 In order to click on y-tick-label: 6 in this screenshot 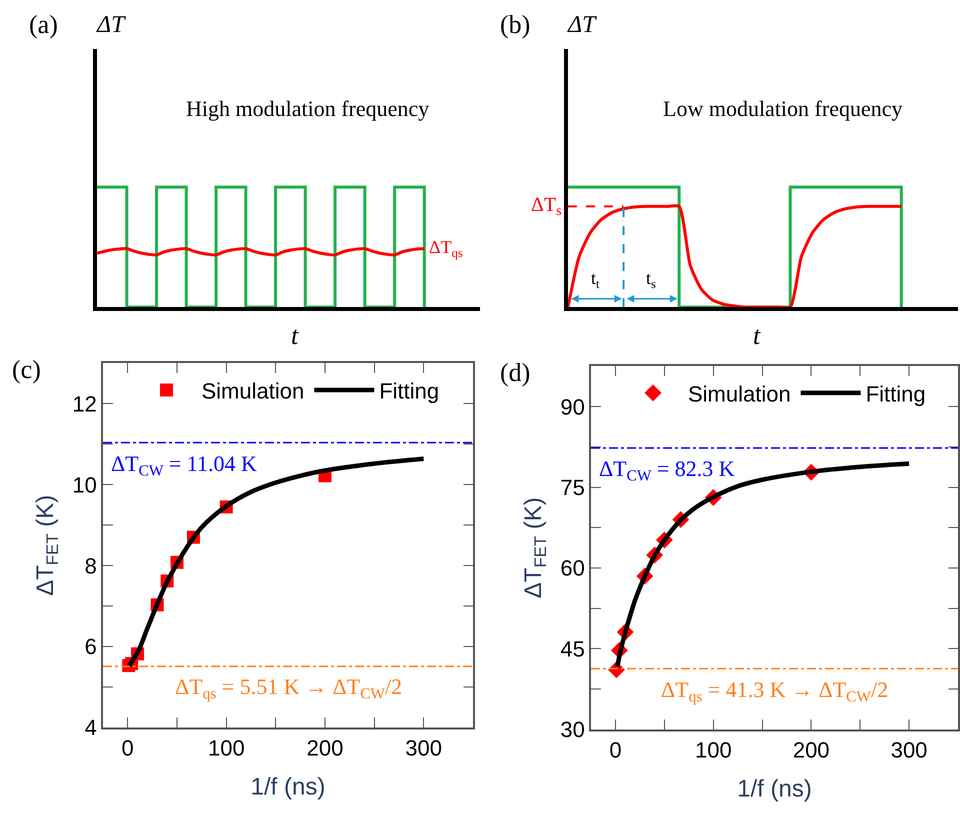, I will do `click(90, 647)`.